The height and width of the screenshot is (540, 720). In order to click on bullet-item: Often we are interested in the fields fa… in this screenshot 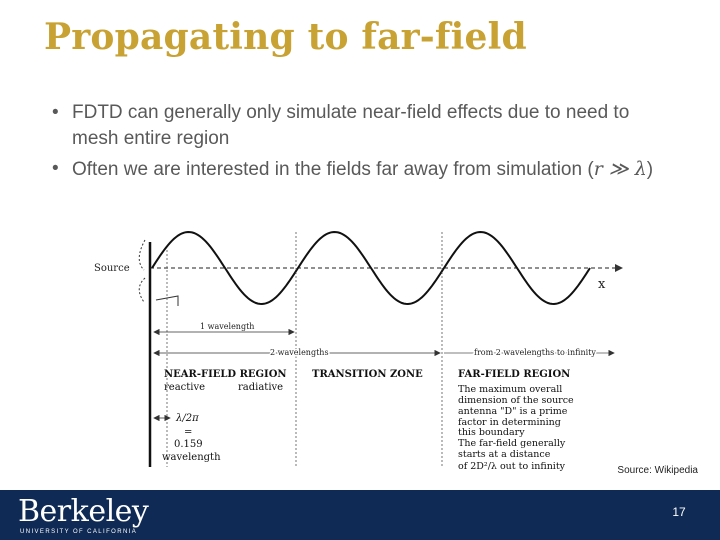, I will do `click(351, 169)`.